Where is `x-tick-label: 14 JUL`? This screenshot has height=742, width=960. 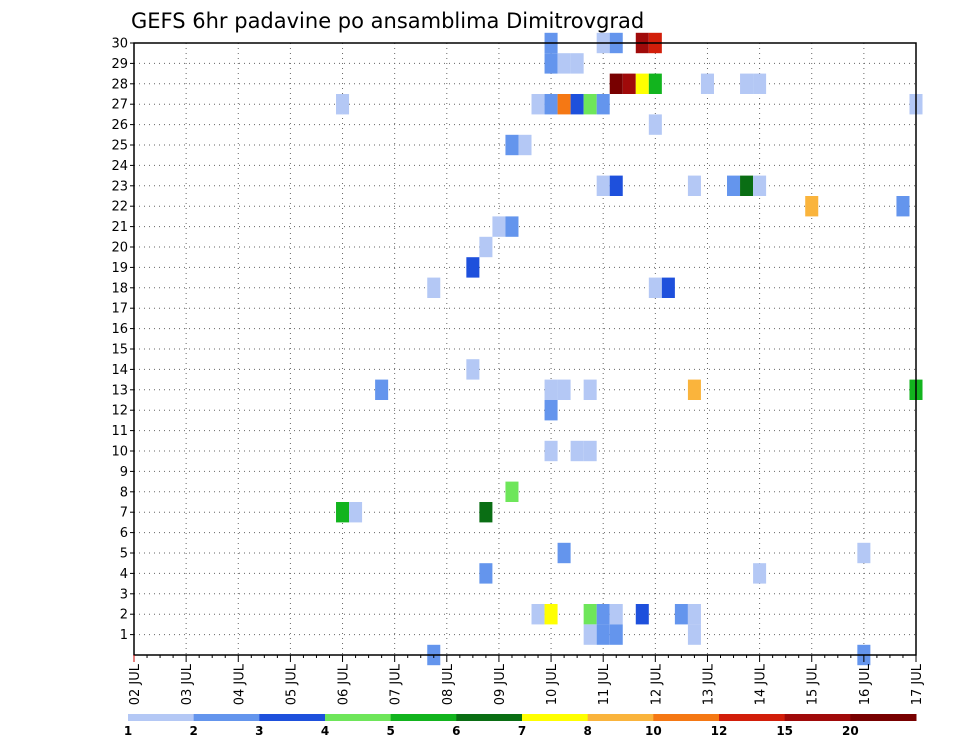 x-tick-label: 14 JUL is located at coordinates (761, 684).